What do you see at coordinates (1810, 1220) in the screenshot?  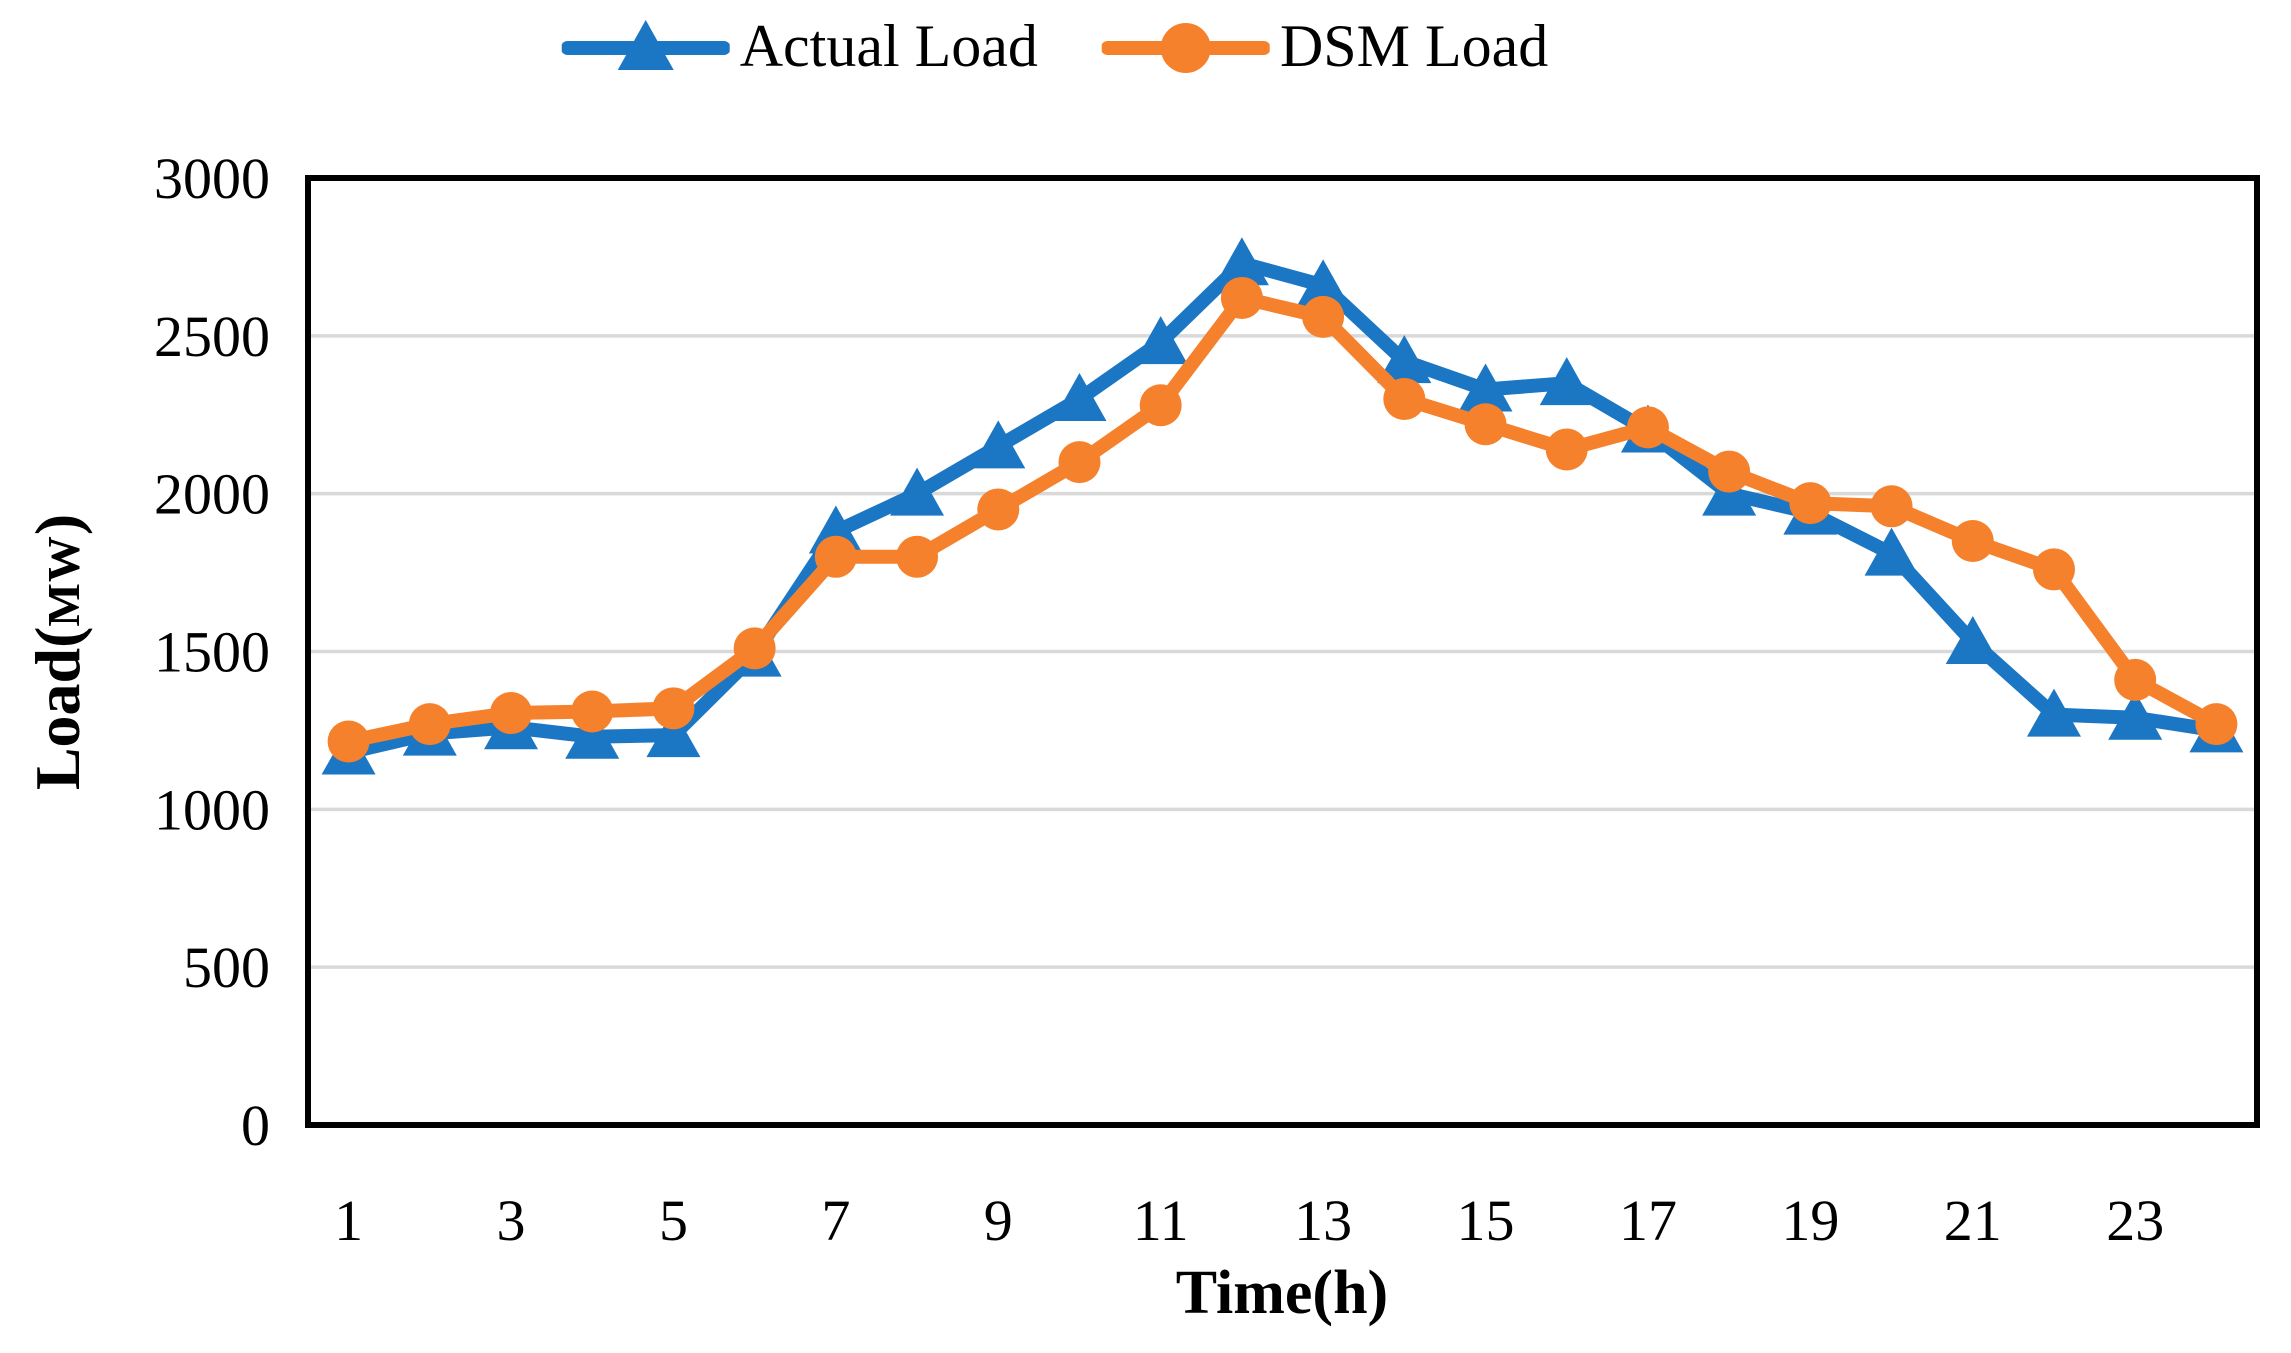 I see `x-tick-label: 19` at bounding box center [1810, 1220].